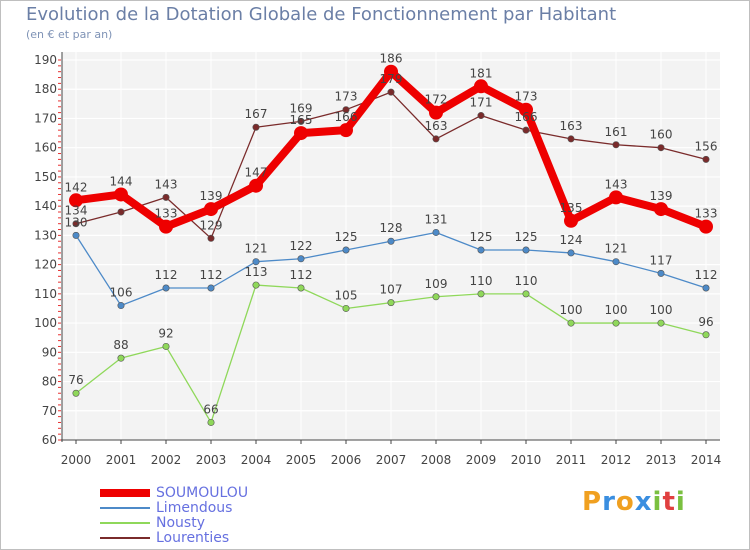  What do you see at coordinates (616, 460) in the screenshot?
I see `x-tick-label: 2012` at bounding box center [616, 460].